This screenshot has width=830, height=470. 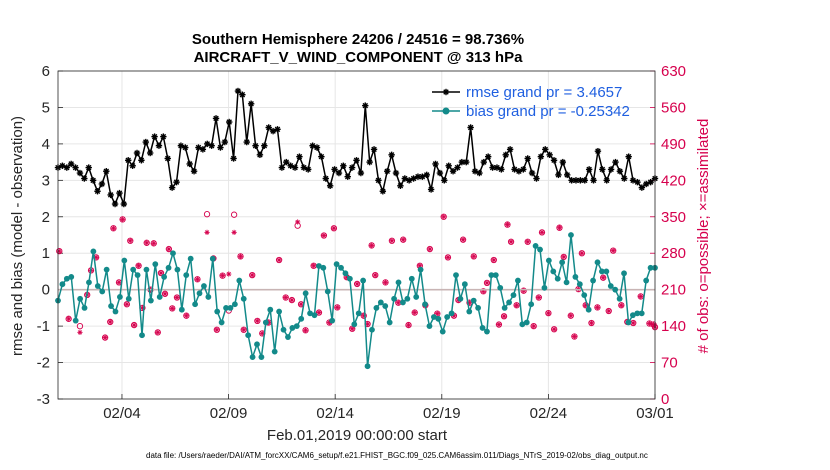 What do you see at coordinates (17, 236) in the screenshot?
I see `y-axis-left-label: rmse and bias (model - observation)` at bounding box center [17, 236].